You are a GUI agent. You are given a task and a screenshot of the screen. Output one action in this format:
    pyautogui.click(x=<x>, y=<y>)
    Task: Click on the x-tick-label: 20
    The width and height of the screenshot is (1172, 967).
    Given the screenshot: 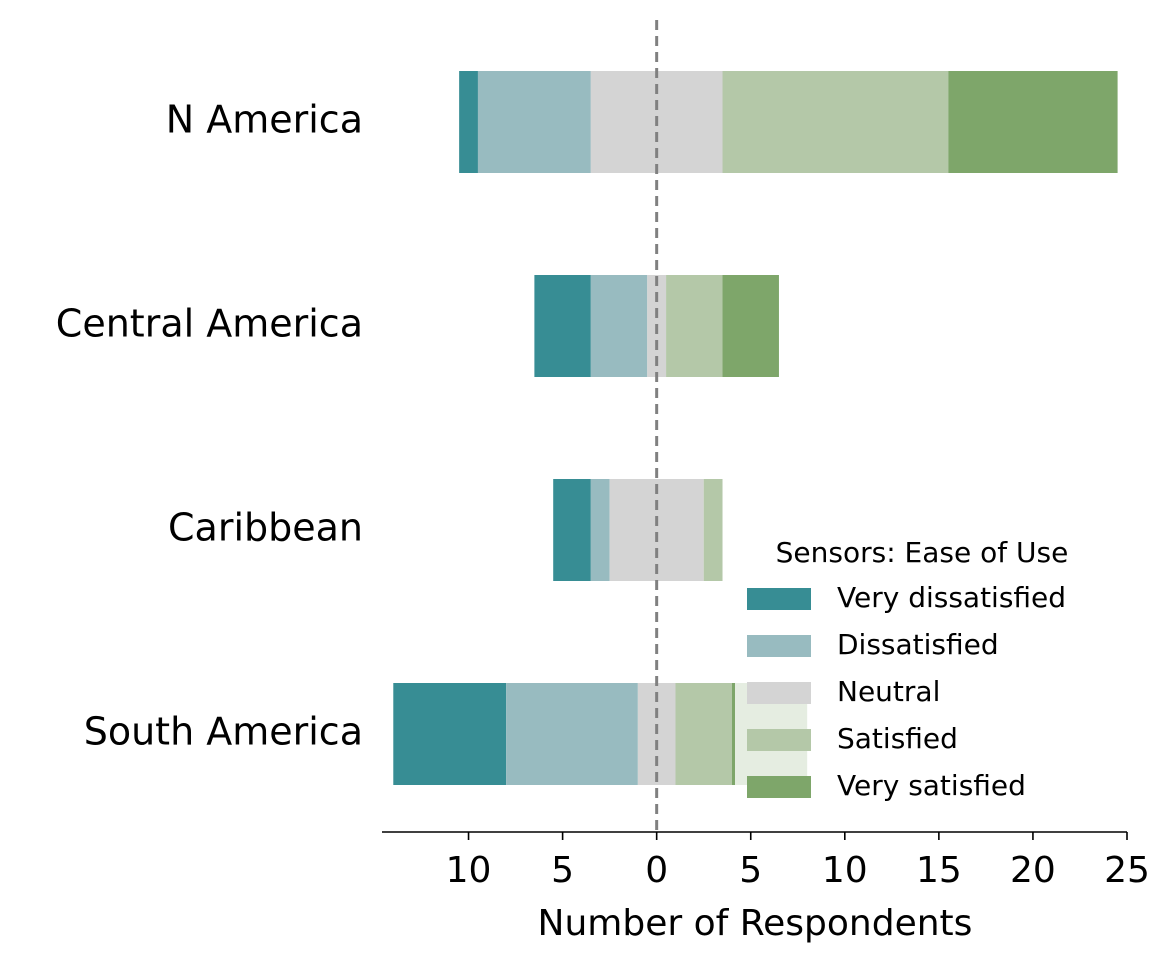 What is the action you would take?
    pyautogui.click(x=1033, y=870)
    